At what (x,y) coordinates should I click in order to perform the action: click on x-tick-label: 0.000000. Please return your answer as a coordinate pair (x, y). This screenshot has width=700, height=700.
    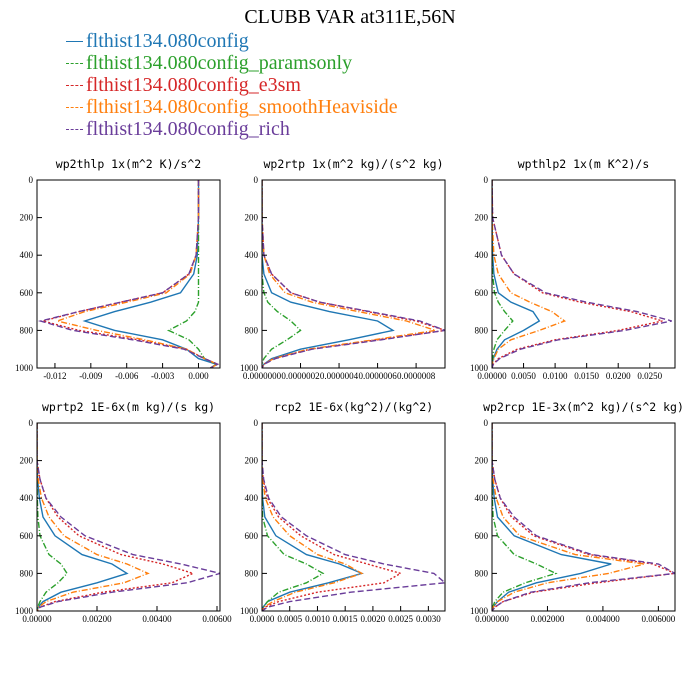
    Looking at the image, I should click on (492, 619).